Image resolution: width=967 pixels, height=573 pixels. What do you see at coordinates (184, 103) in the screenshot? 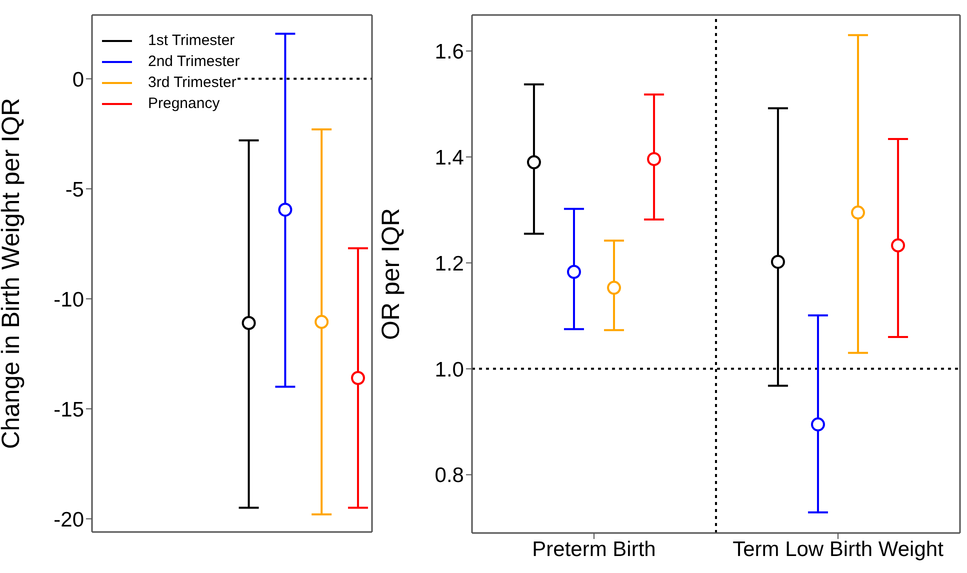
I see `legend-label: Pregnancy` at bounding box center [184, 103].